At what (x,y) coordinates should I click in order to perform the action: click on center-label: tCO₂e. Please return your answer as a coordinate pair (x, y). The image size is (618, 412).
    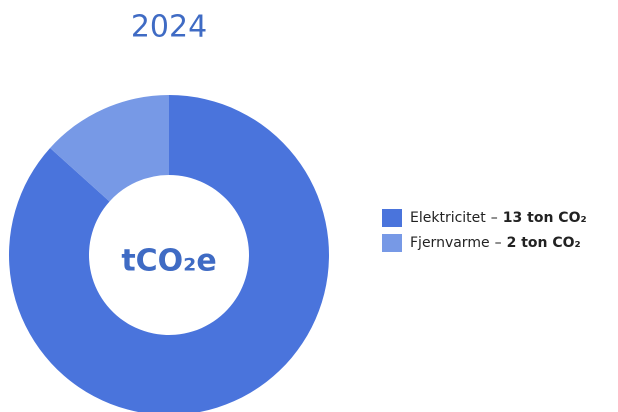
    Looking at the image, I should click on (168, 261).